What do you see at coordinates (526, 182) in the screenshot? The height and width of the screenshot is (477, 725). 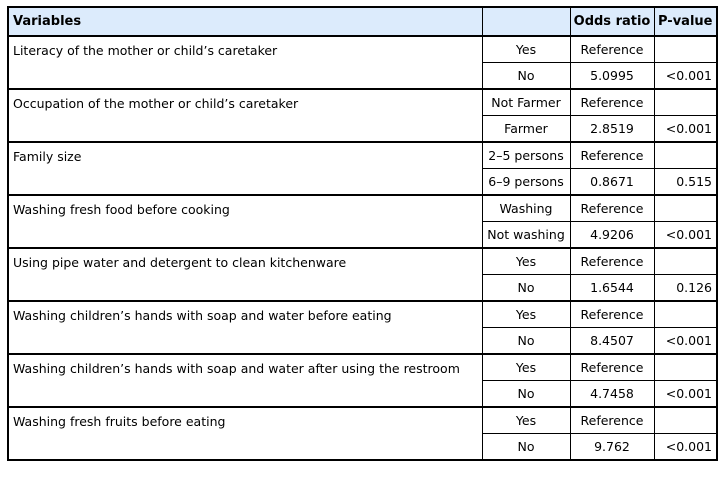 I see `category-cell: 6–9 persons` at bounding box center [526, 182].